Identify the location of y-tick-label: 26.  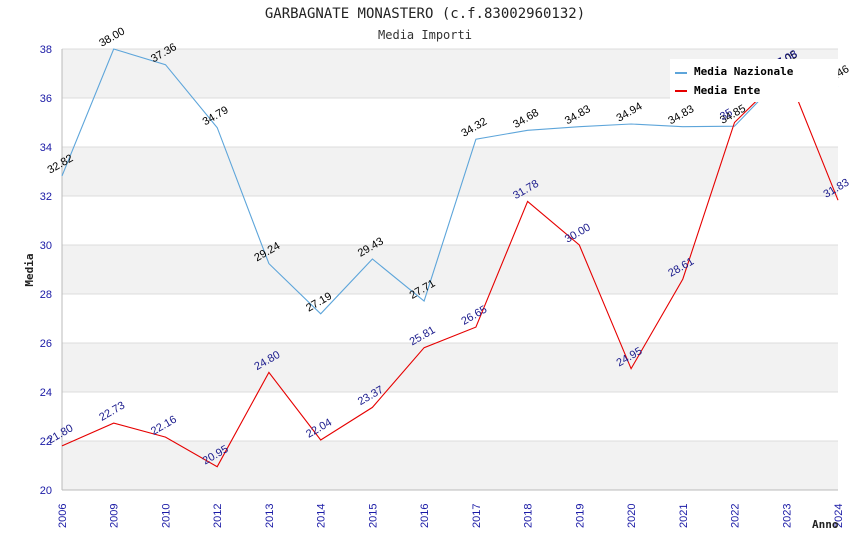
(46, 344).